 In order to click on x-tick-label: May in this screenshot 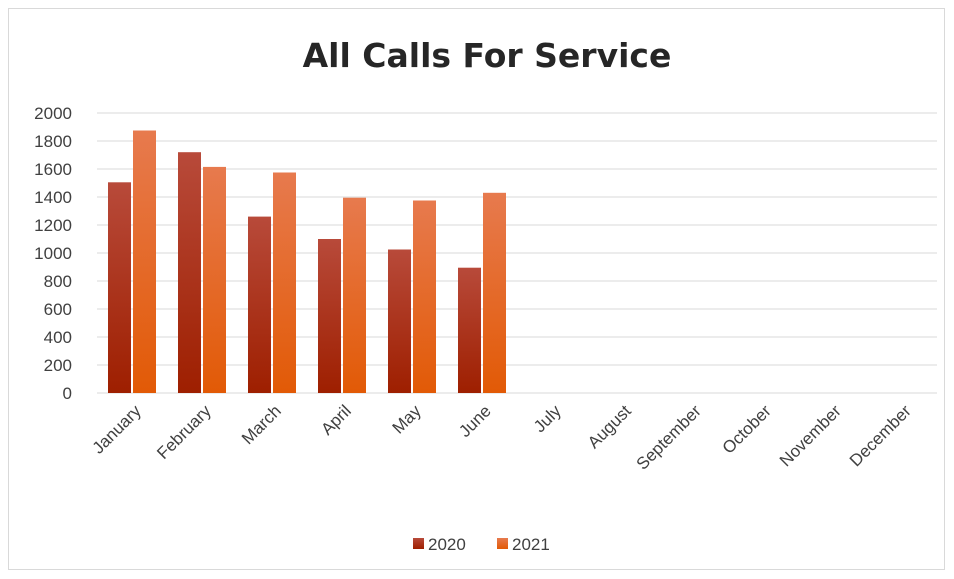, I will do `click(407, 419)`.